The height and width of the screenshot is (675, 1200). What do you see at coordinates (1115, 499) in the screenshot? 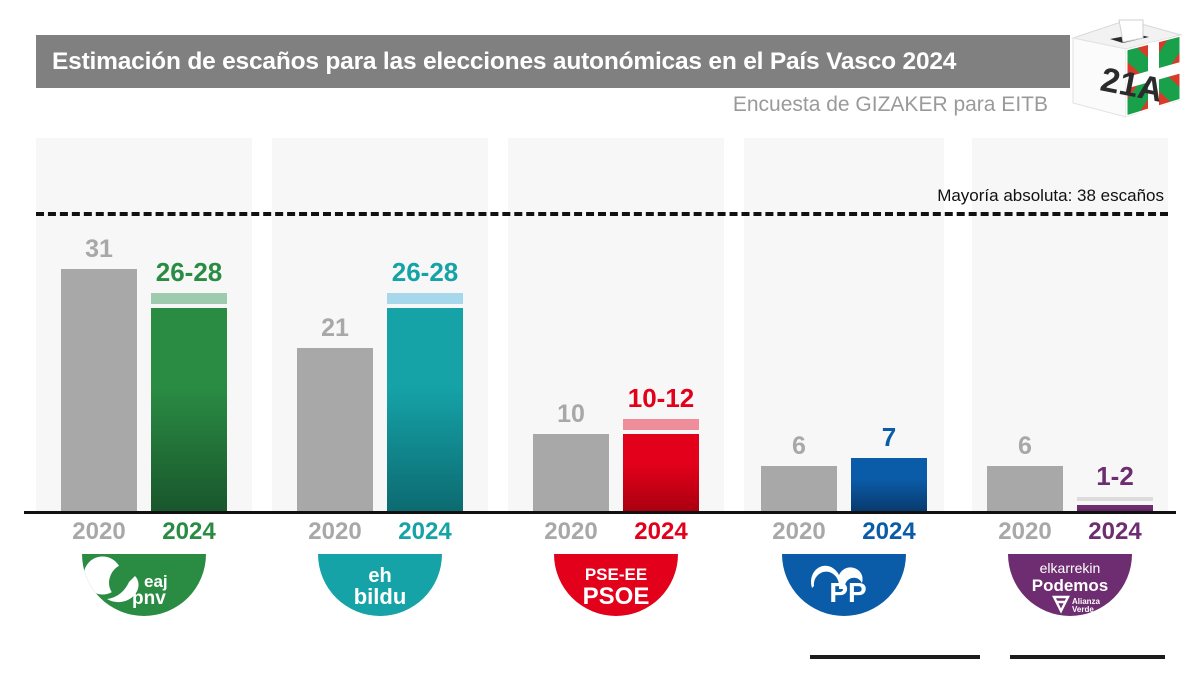
I see `range-band-2024-podemos` at bounding box center [1115, 499].